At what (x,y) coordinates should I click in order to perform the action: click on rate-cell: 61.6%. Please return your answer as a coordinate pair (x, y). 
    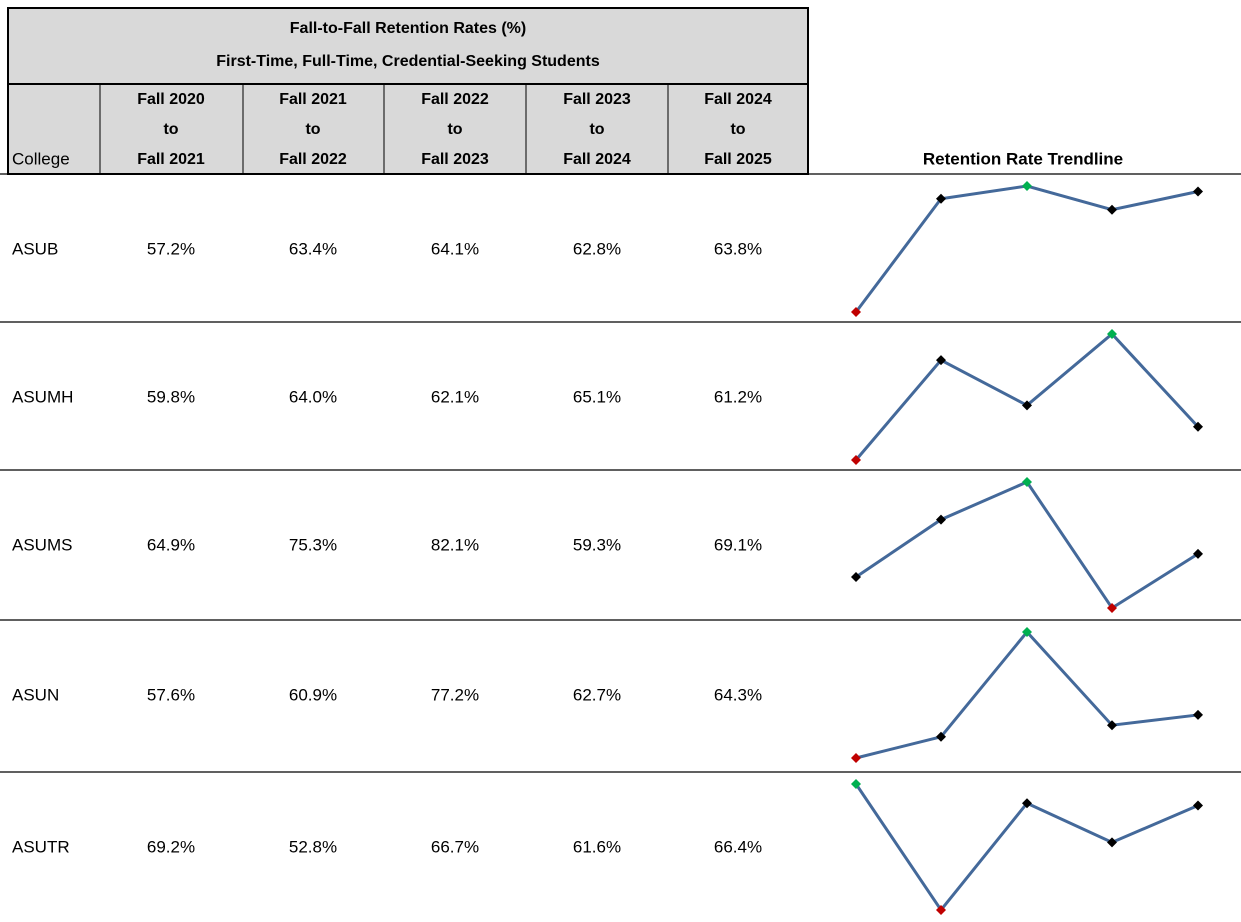
    Looking at the image, I should click on (597, 846).